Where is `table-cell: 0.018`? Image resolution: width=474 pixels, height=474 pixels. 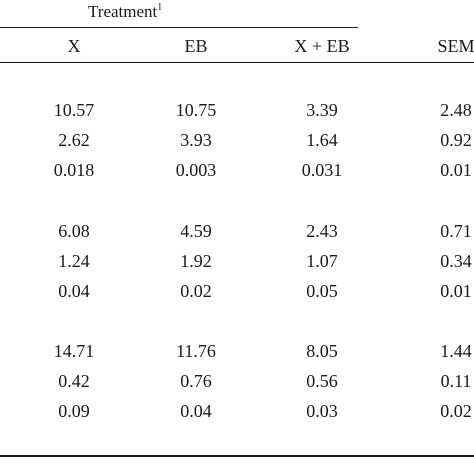 table-cell: 0.018 is located at coordinates (74, 170).